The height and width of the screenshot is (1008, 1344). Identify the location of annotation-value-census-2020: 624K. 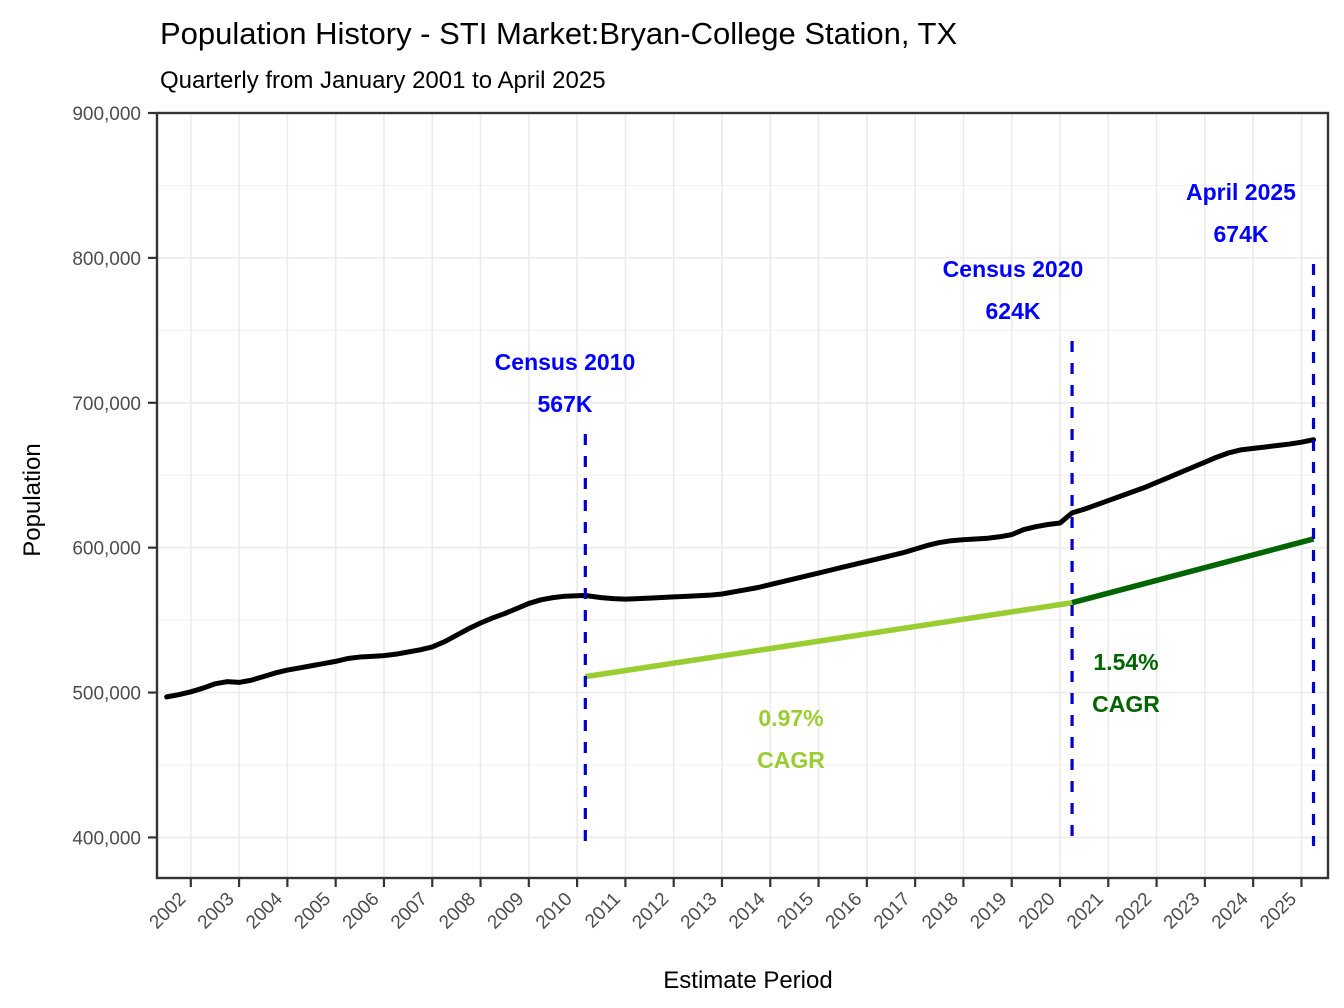
(1013, 311).